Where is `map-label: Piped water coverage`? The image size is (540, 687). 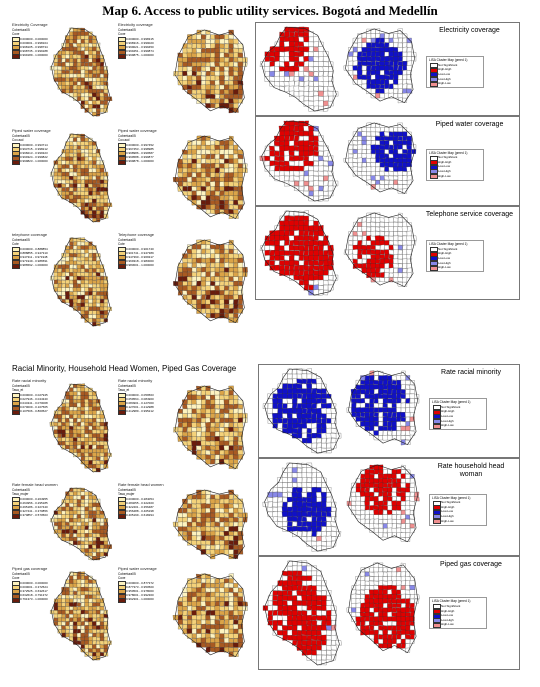
map-label: Piped water coverage is located at coordinates (137, 568).